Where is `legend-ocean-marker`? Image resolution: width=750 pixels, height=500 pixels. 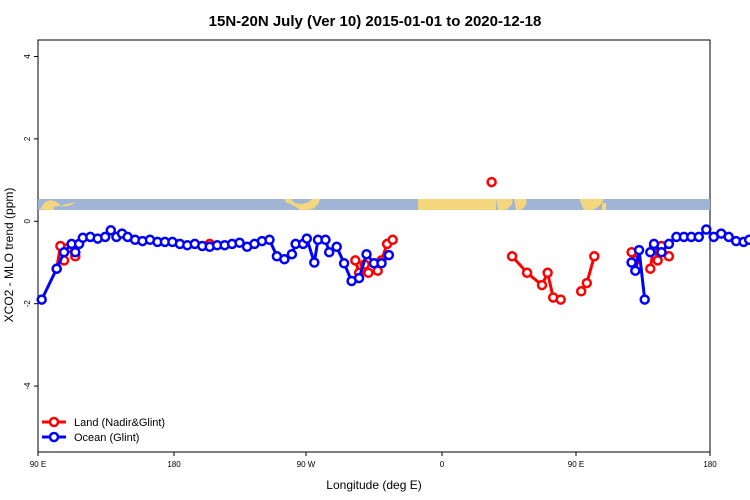
legend-ocean-marker is located at coordinates (54, 437).